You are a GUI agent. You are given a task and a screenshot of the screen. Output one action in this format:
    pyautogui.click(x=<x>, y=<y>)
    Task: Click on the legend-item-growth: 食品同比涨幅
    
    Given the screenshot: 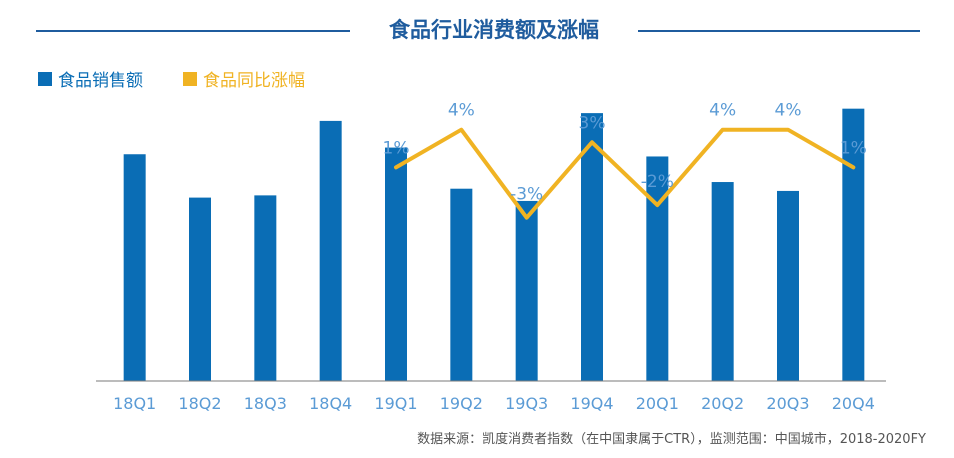 What is the action you would take?
    pyautogui.click(x=244, y=78)
    